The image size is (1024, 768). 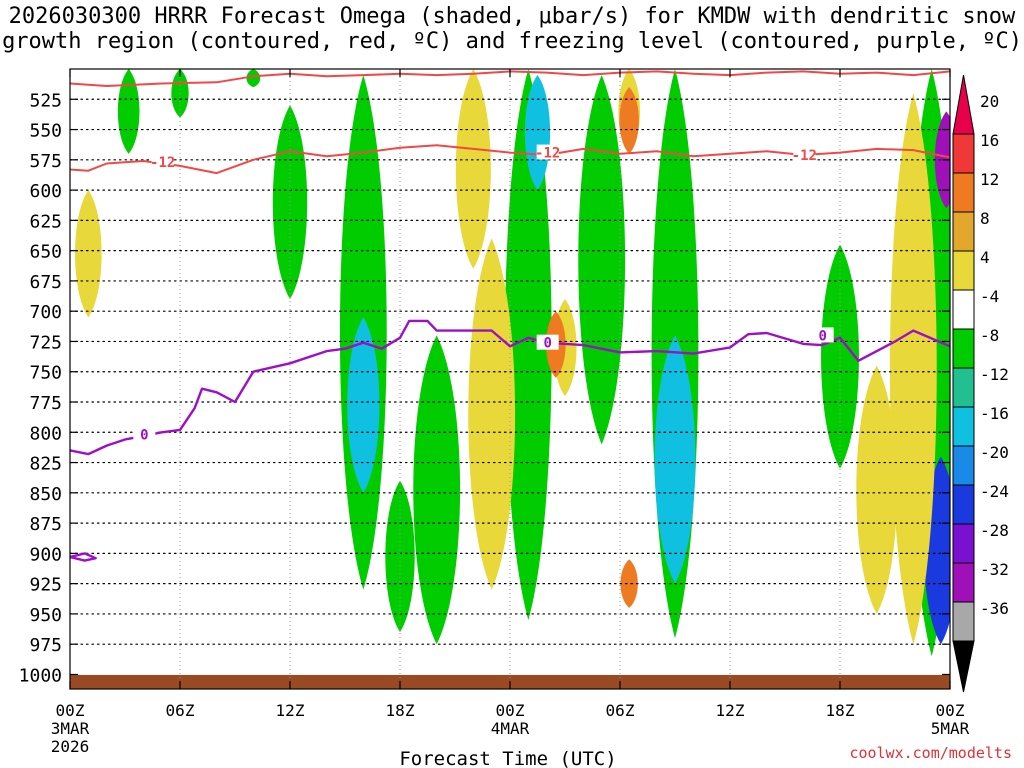 What do you see at coordinates (989, 335) in the screenshot?
I see `colorbar-label: -8` at bounding box center [989, 335].